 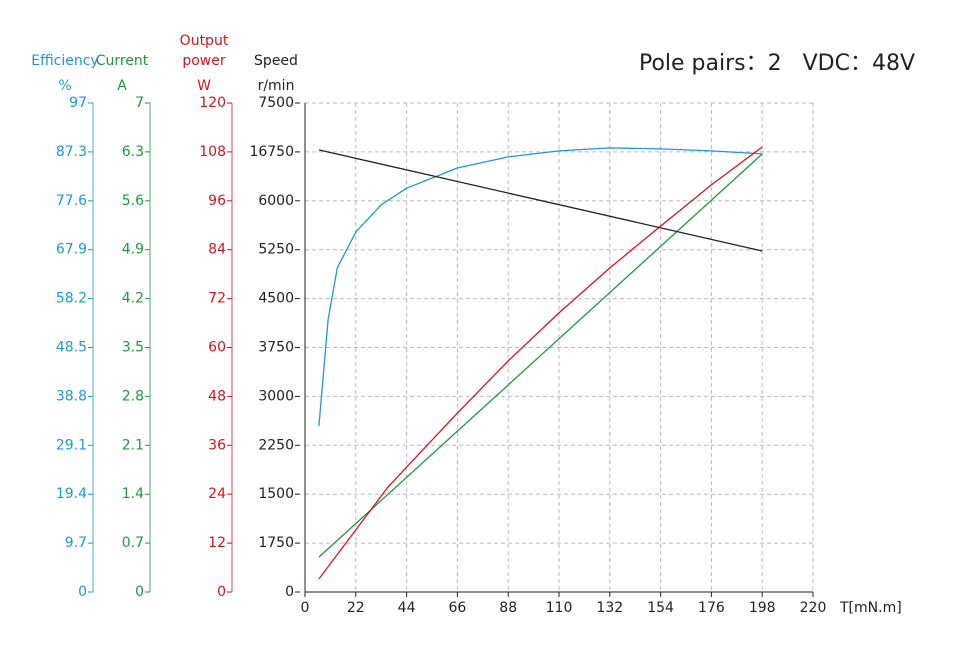 What do you see at coordinates (777, 63) in the screenshot?
I see `chart-title: Pole pairs：2 VDC：48V` at bounding box center [777, 63].